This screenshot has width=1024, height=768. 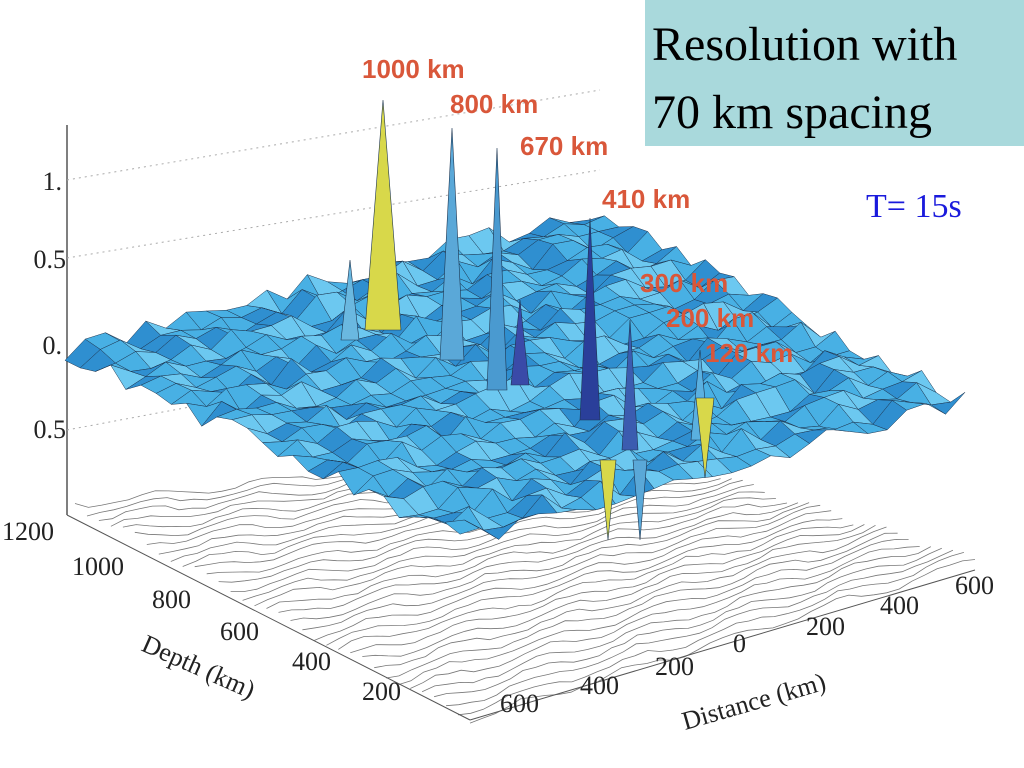 What do you see at coordinates (311, 661) in the screenshot?
I see `depth-tick-label: 400` at bounding box center [311, 661].